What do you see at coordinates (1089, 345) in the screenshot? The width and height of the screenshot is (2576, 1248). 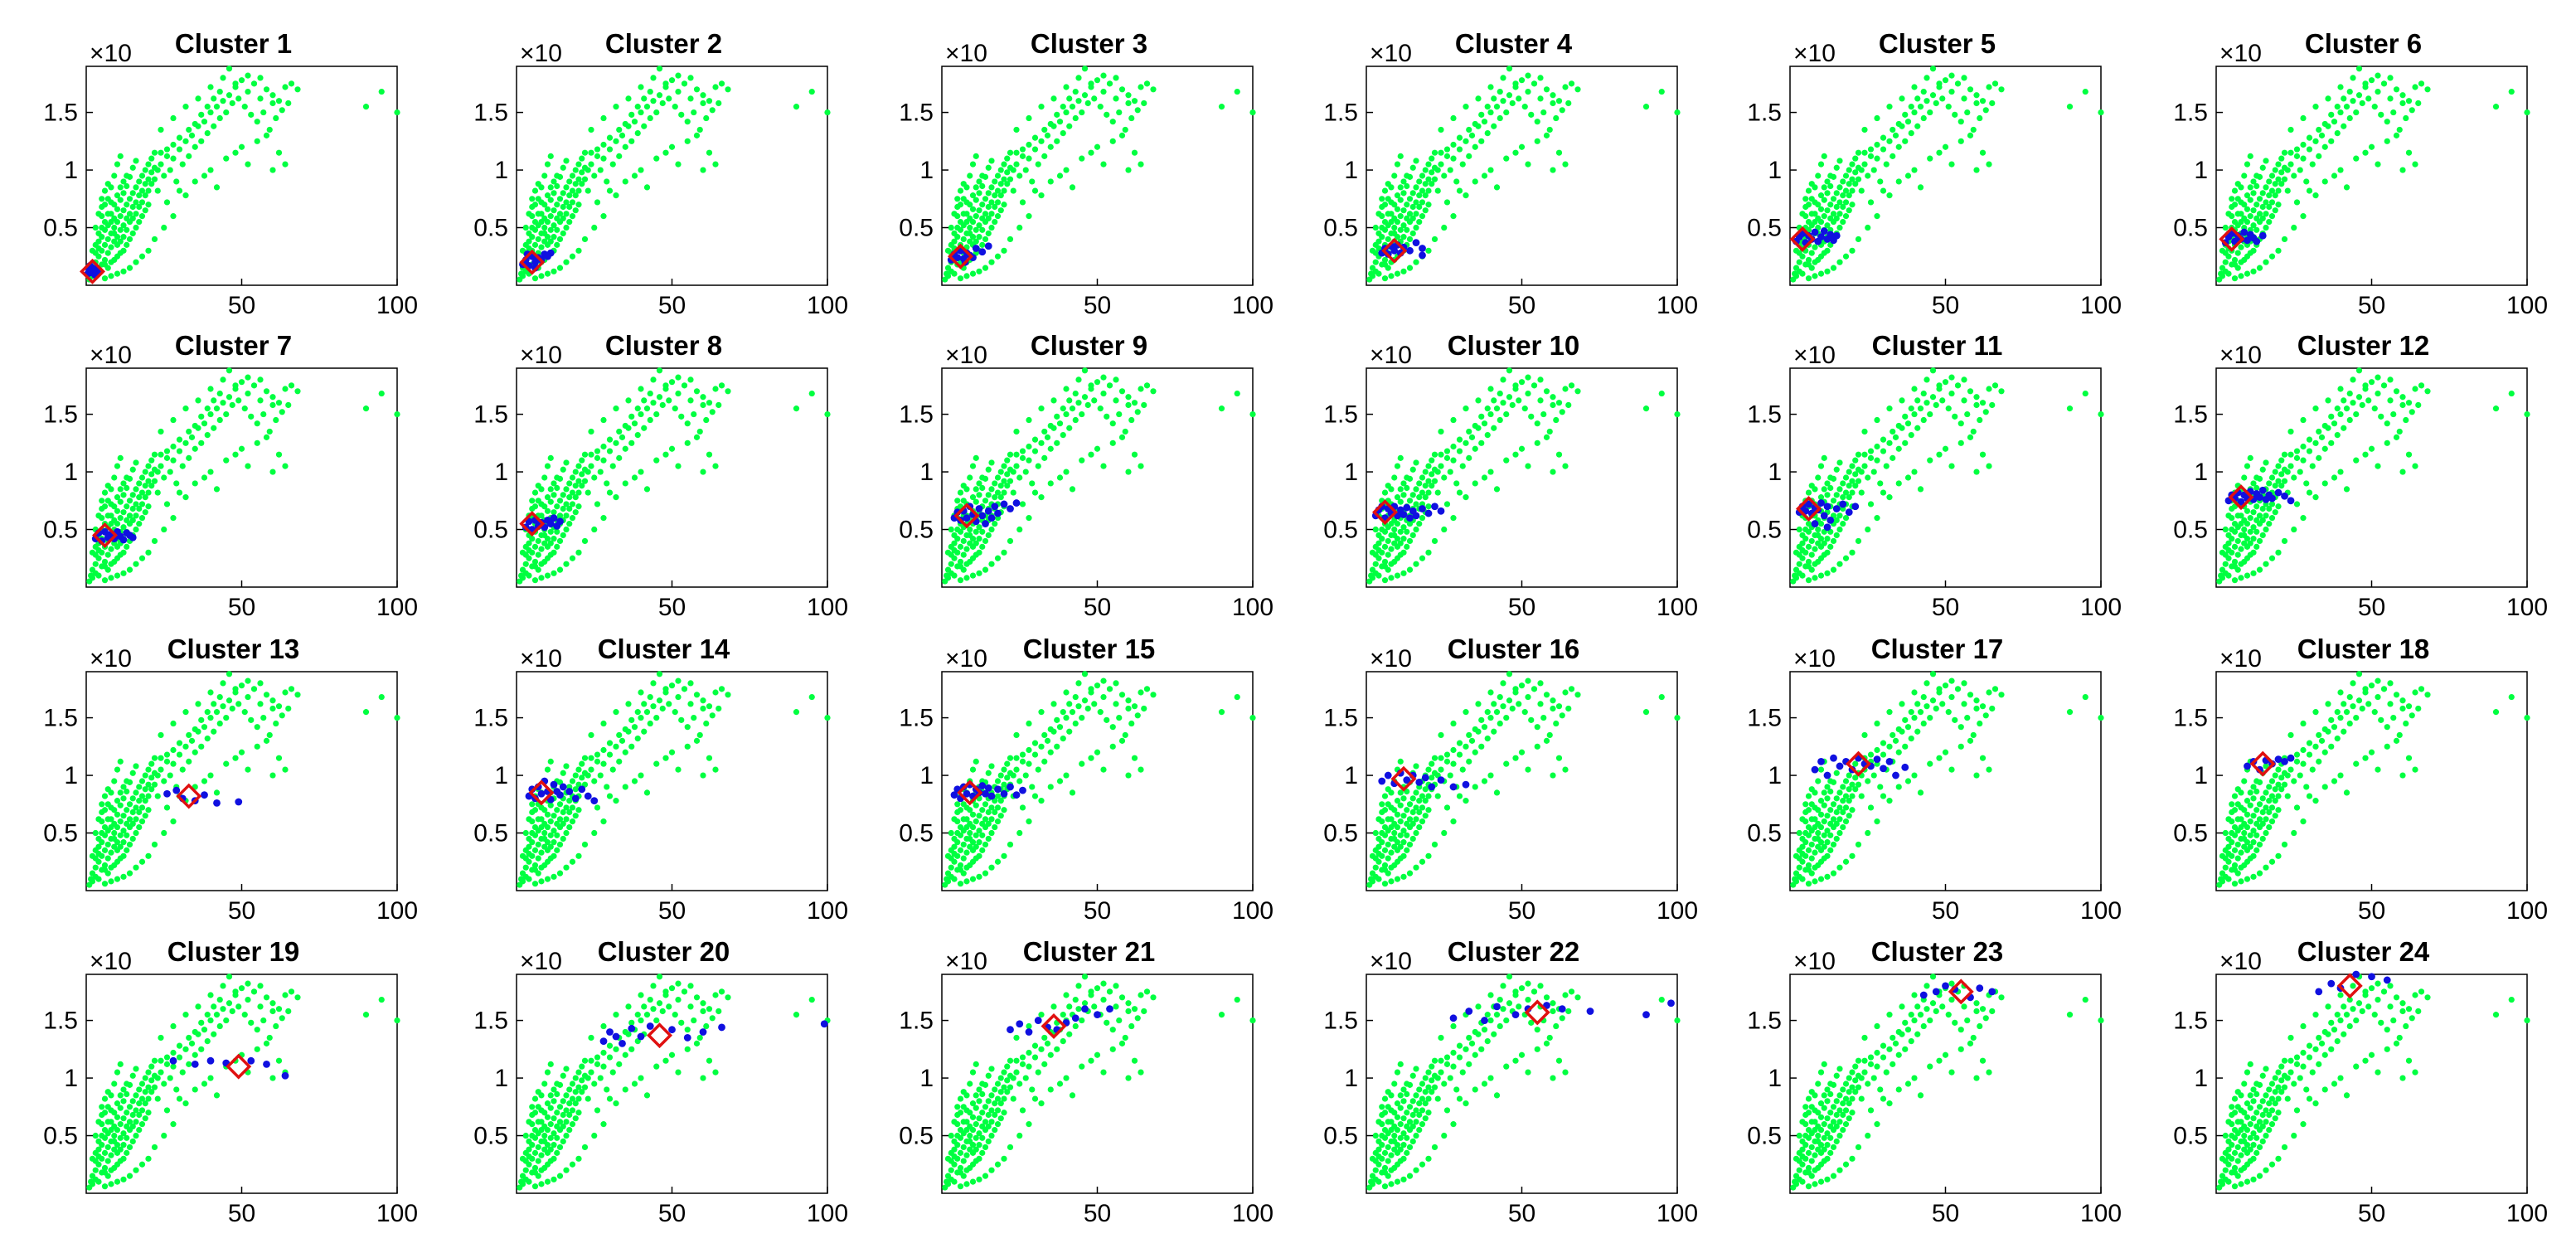 I see `subplot-title: Cluster 9` at bounding box center [1089, 345].